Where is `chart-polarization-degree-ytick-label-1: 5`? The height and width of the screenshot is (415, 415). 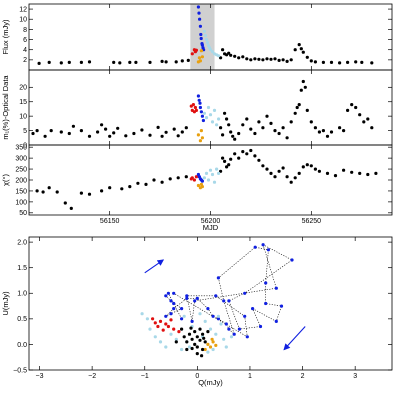 chart-polarization-degree-ytick-label-1: 5 is located at coordinates (25, 131).